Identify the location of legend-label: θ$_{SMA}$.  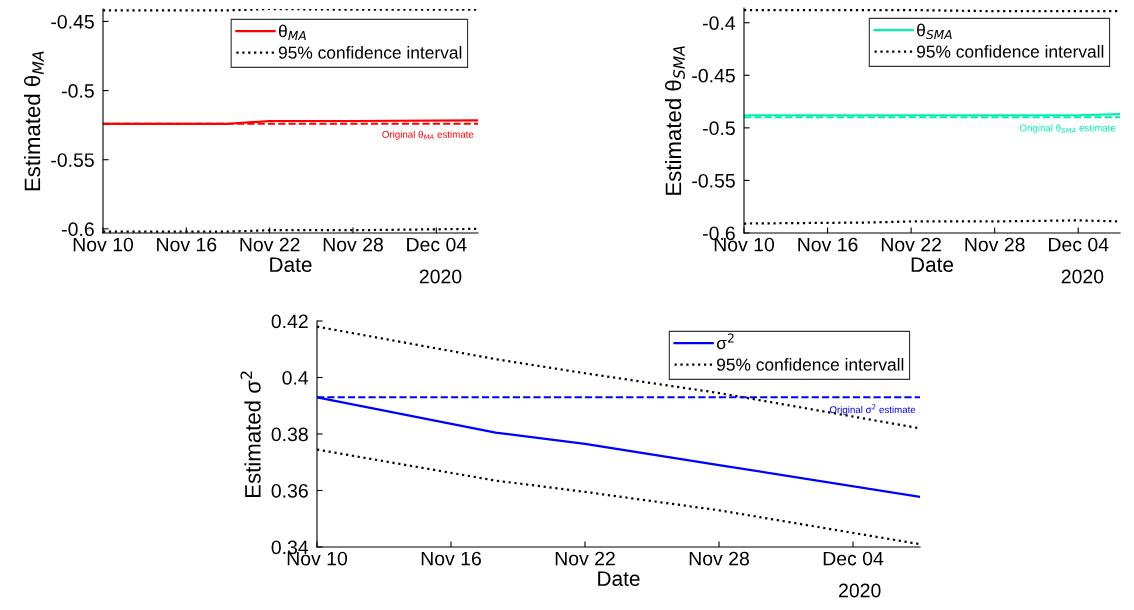
(934, 31).